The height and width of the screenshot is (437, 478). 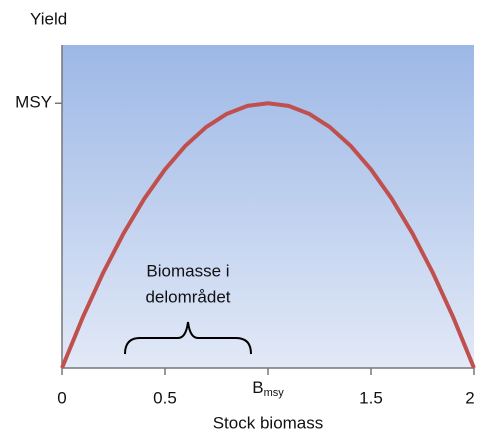 I want to click on y-tick-label: MSY, so click(x=33, y=102).